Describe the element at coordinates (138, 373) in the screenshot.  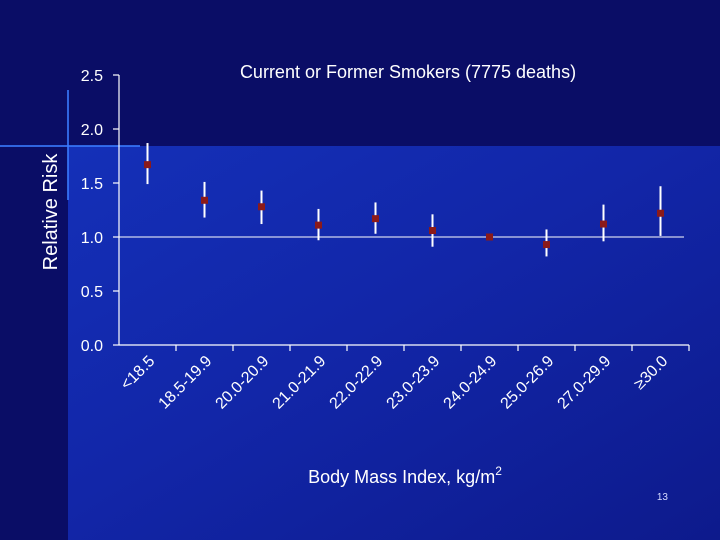
I see `x-category-label: <18.5` at that location.